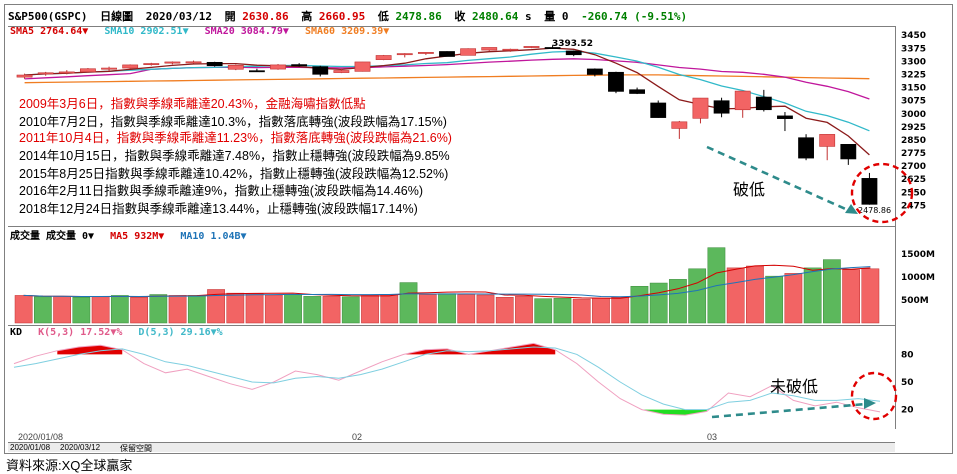 The image size is (957, 474). Describe the element at coordinates (180, 332) in the screenshot. I see `d-legend: D(5,3) 29.16▼%` at that location.